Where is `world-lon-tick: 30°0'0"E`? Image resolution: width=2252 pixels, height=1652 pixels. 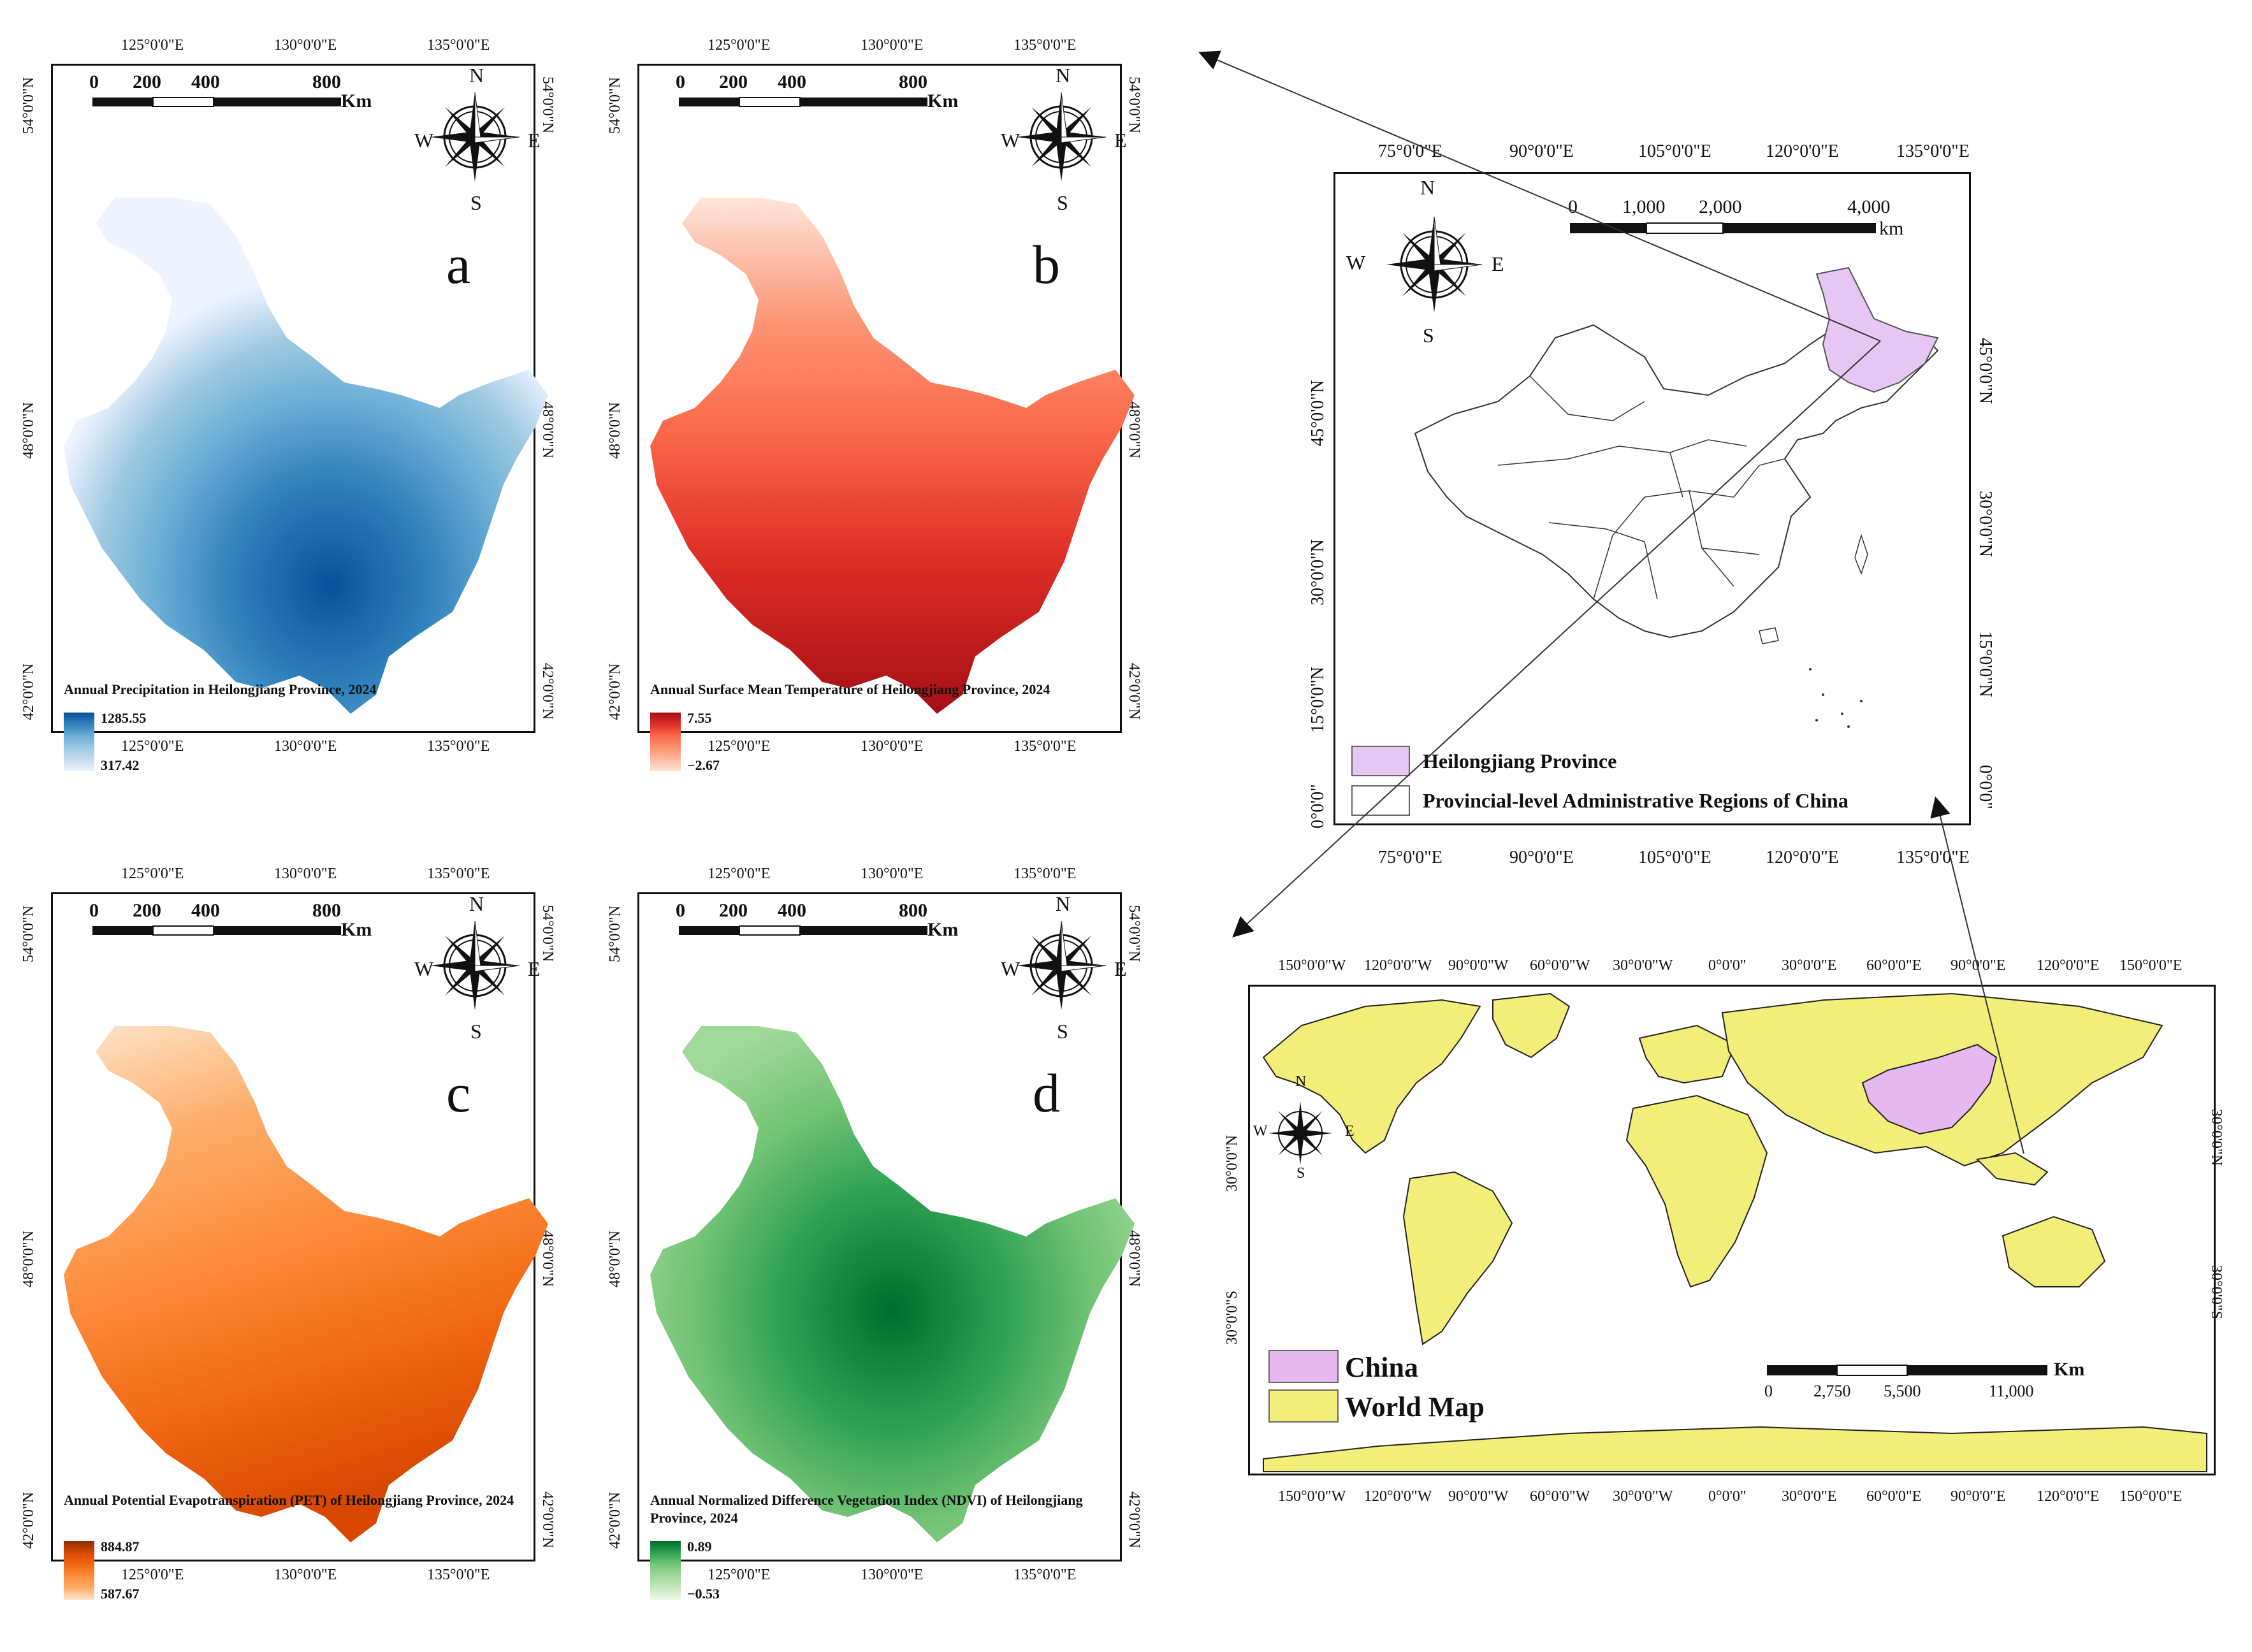 world-lon-tick: 30°0'0"E is located at coordinates (1809, 965).